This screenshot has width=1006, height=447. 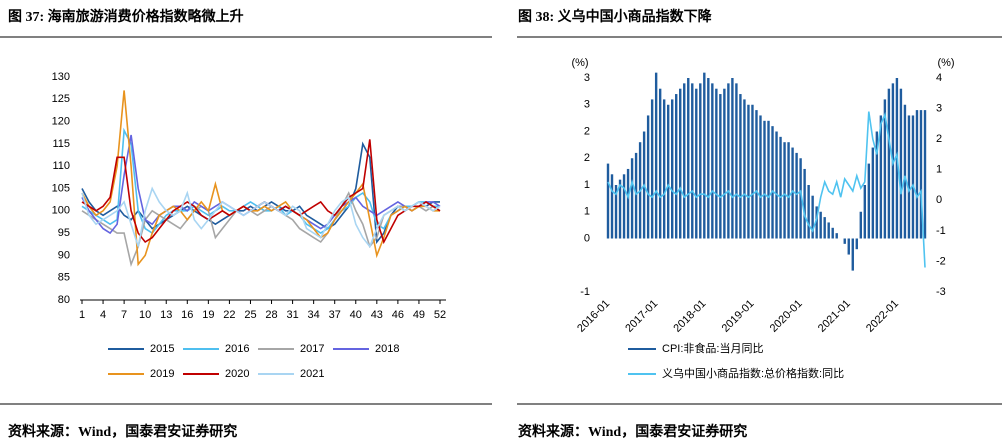 I want to click on x-tick-label: 37, so click(x=335, y=315).